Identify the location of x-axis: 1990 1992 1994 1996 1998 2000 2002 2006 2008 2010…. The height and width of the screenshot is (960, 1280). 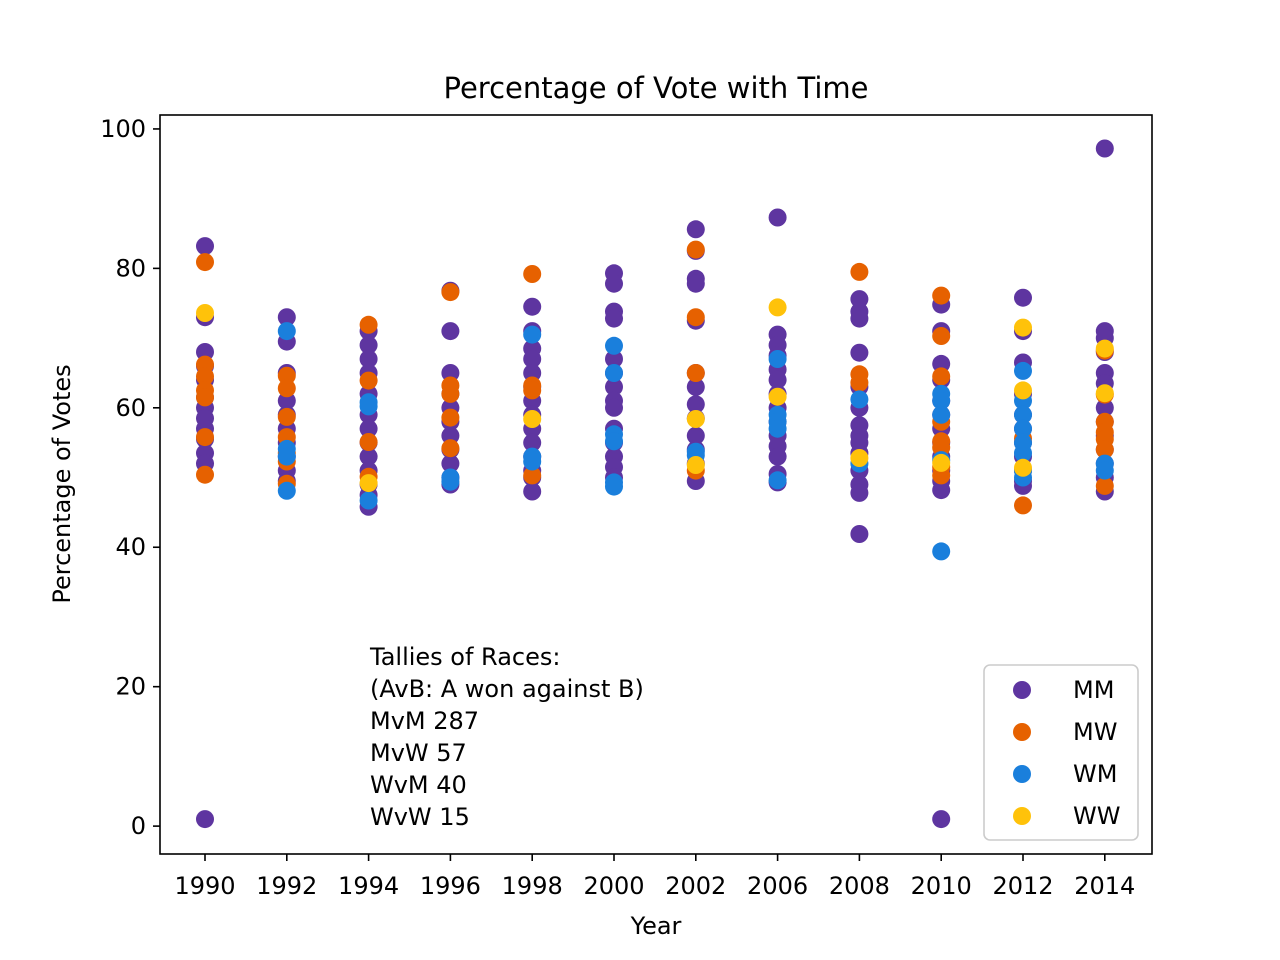
(654, 877).